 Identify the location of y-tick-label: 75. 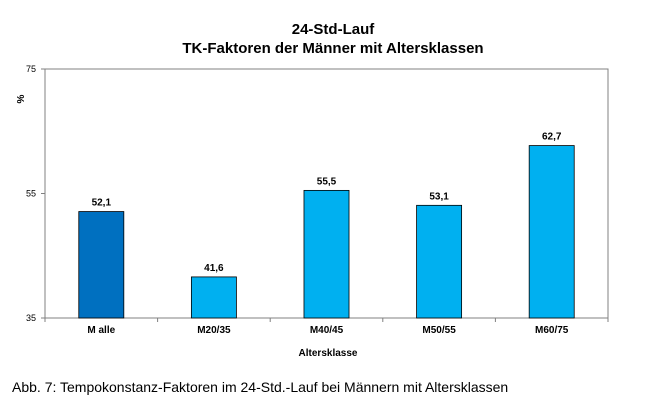
(31, 69).